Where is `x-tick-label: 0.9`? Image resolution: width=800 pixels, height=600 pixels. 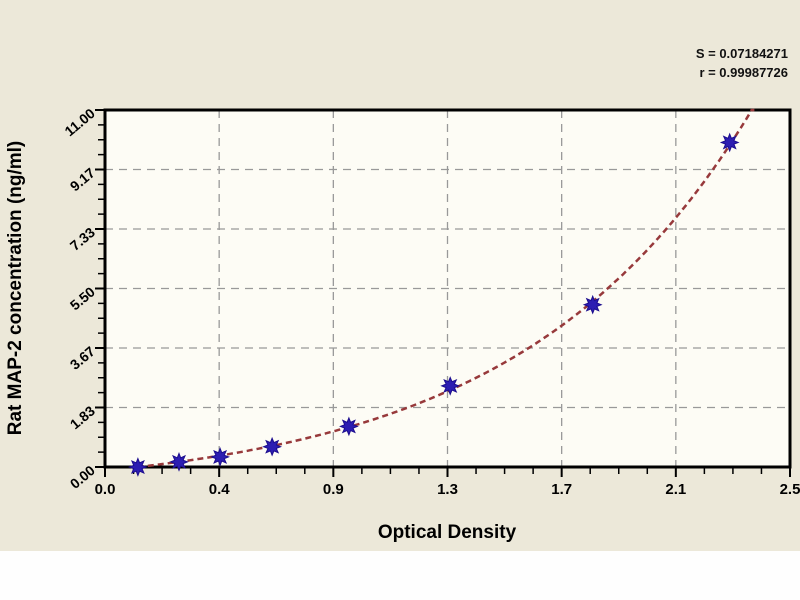
x-tick-label: 0.9 is located at coordinates (333, 489).